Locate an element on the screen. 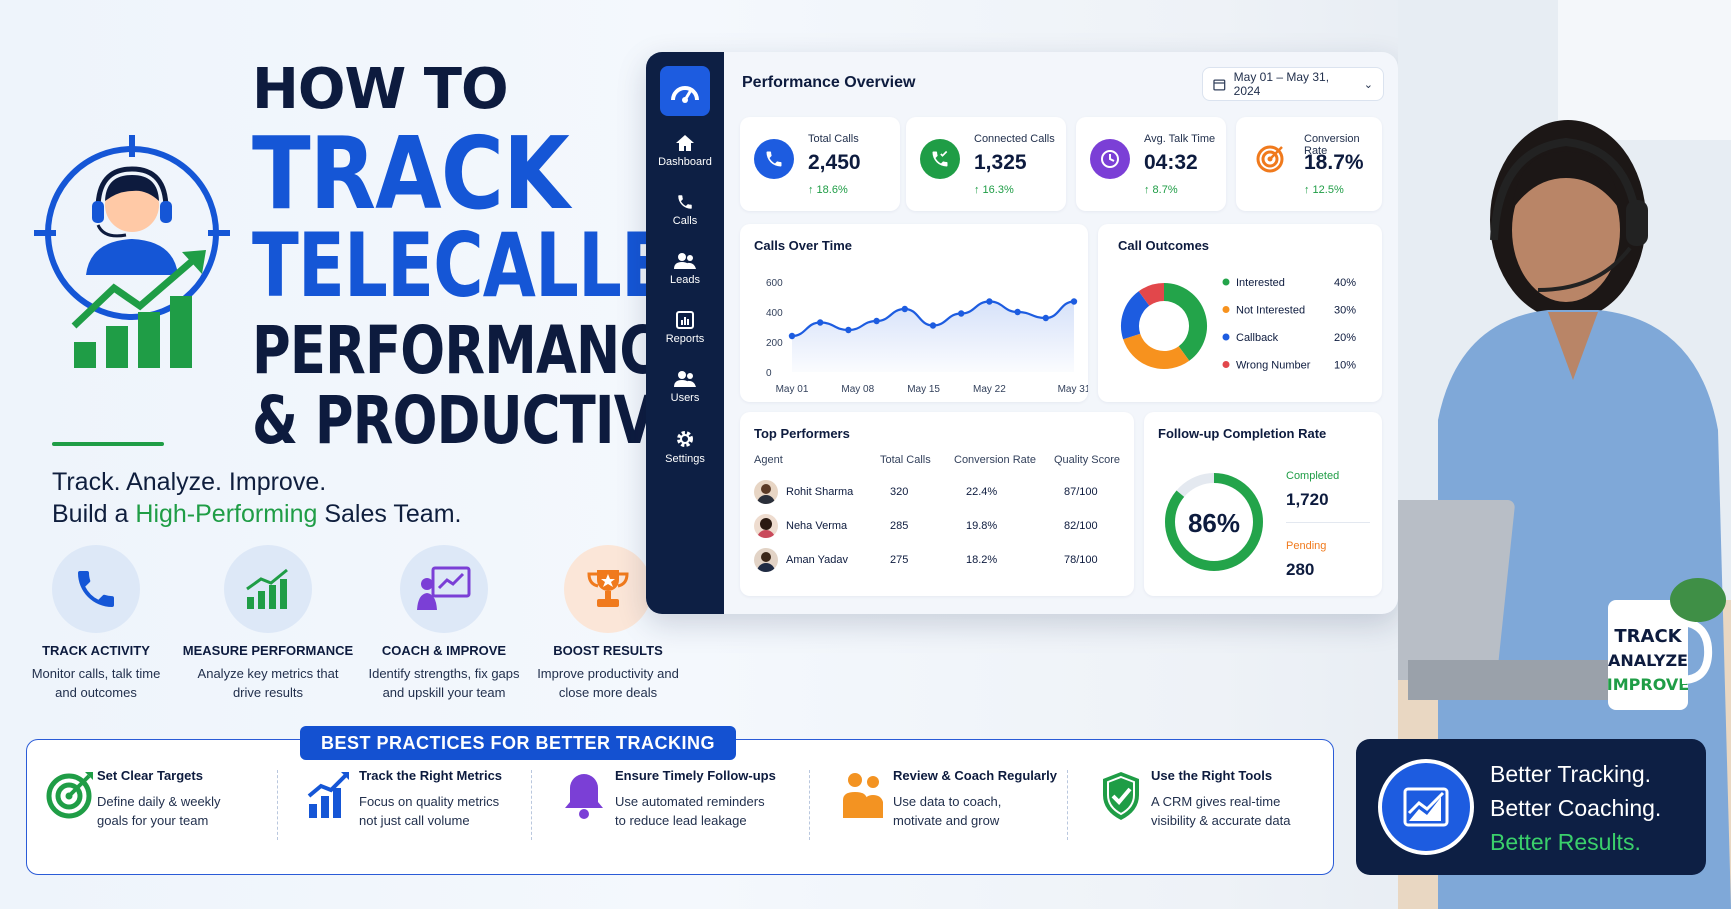  legend-value: 10% is located at coordinates (1345, 366).